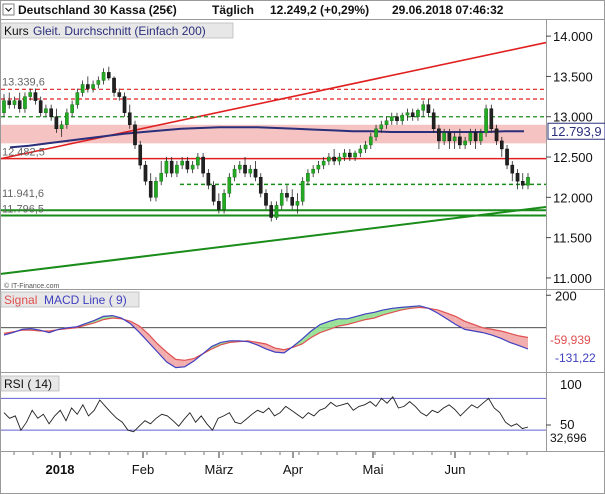 The image size is (605, 494). Describe the element at coordinates (97, 10) in the screenshot. I see `instrument-title: Deutschland 30 Kassa (25€)` at that location.